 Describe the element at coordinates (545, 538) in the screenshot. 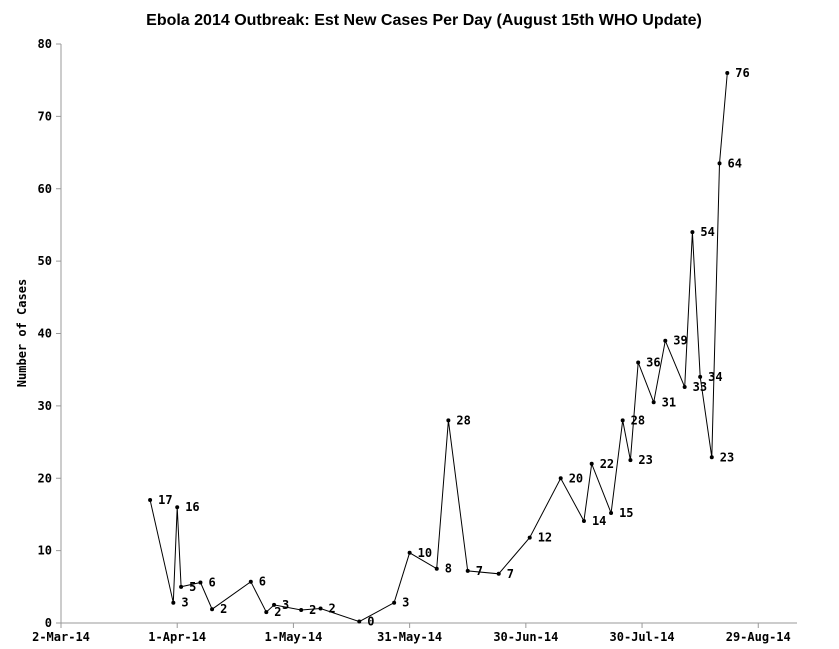

I see `data-label: 12` at that location.